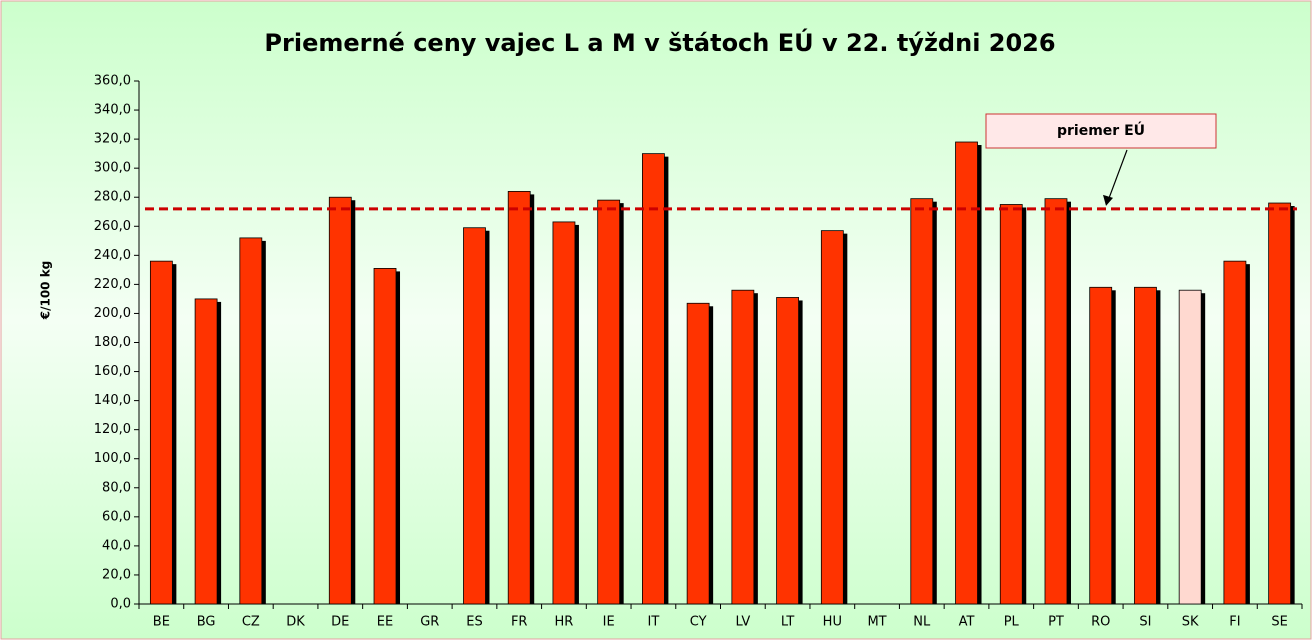 This screenshot has height=640, width=1312. I want to click on y-axis-label: €/100 kg, so click(46, 291).